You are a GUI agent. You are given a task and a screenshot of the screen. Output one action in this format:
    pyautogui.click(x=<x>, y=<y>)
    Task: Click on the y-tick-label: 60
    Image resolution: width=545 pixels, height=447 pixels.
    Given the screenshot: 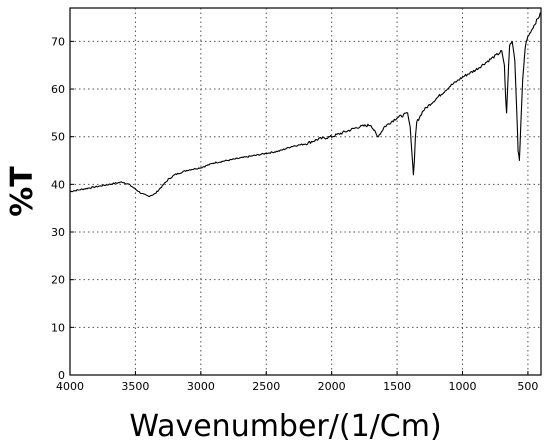 What is the action you would take?
    pyautogui.click(x=58, y=89)
    